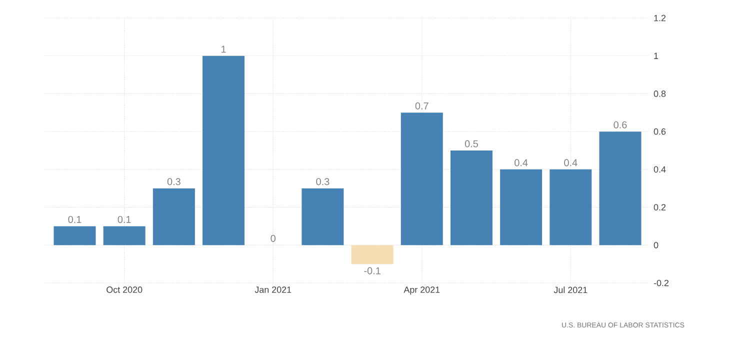 The width and height of the screenshot is (730, 340). I want to click on x-tick-label: Apr 2021, so click(422, 290).